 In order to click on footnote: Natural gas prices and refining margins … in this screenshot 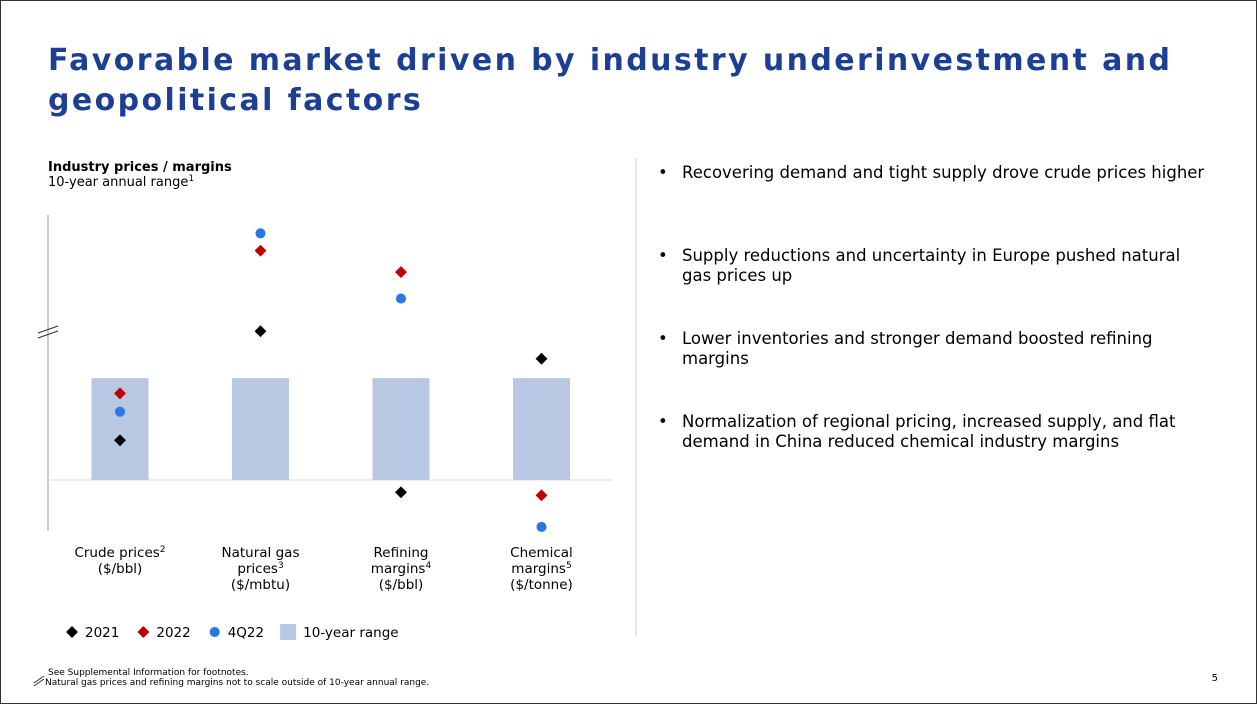, I will do `click(237, 683)`.